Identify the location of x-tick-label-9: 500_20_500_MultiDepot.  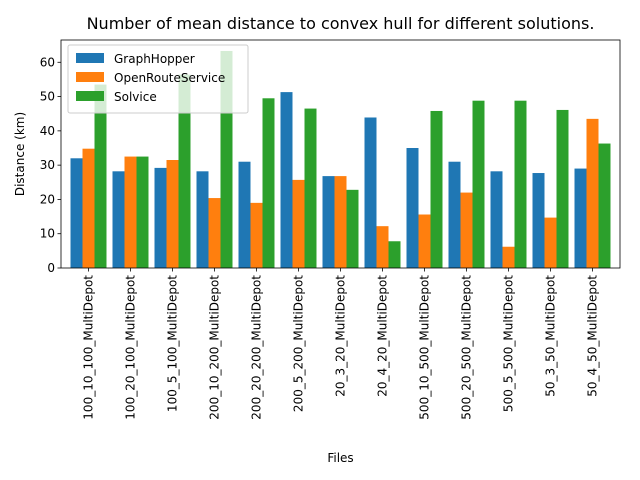
(467, 347).